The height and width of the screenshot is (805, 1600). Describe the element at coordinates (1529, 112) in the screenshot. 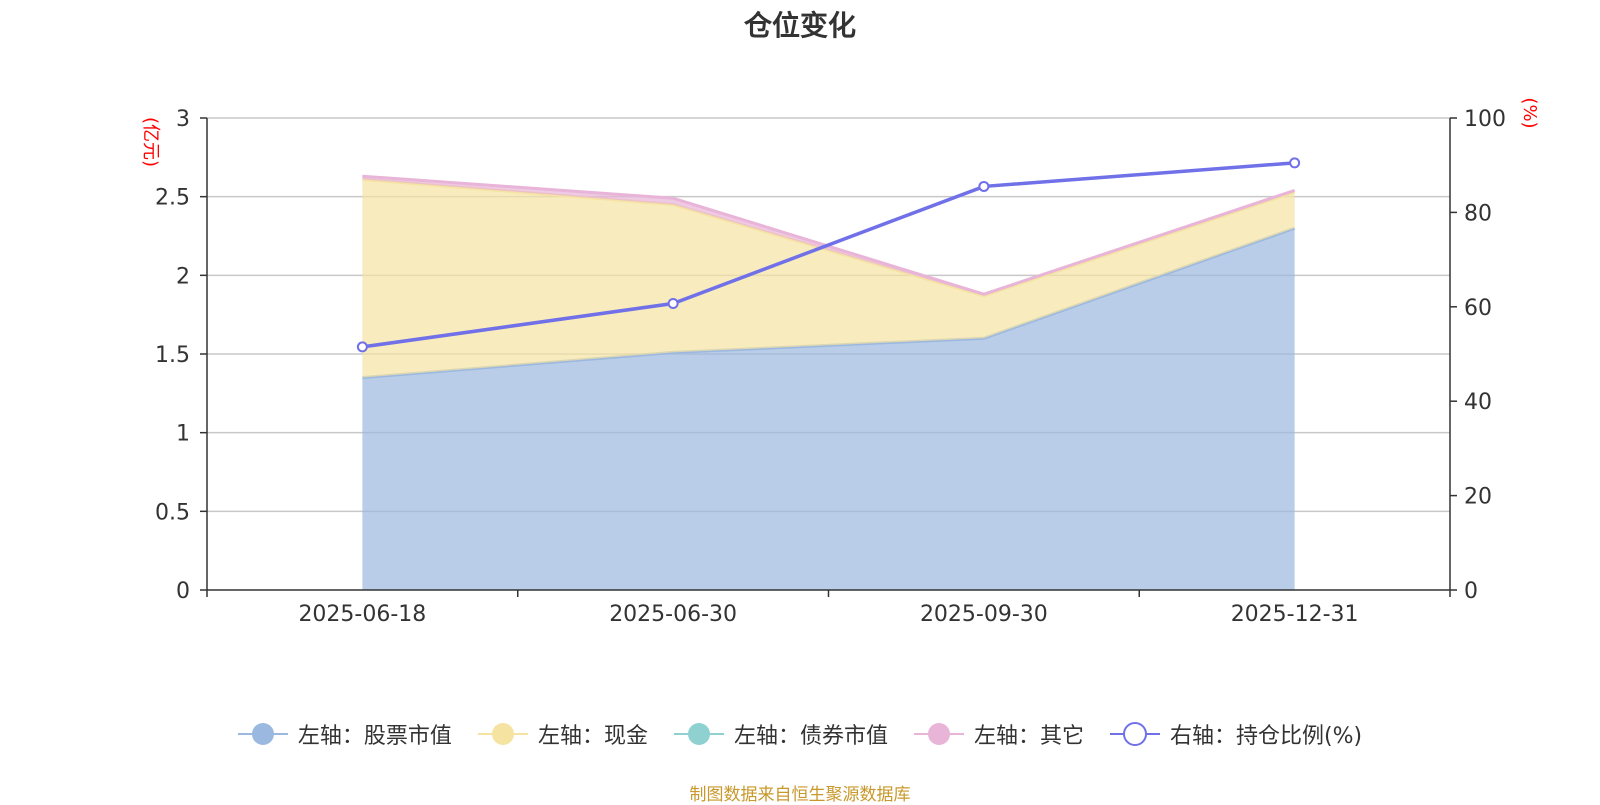

I see `right-axis-unit-label: (%)` at that location.